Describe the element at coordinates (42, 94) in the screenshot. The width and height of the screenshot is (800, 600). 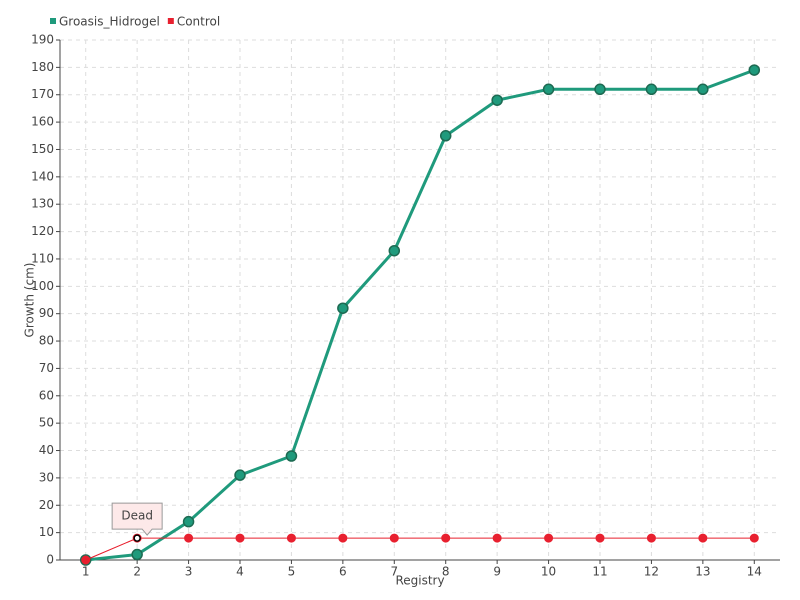
I see `y-tick-label: 170` at that location.